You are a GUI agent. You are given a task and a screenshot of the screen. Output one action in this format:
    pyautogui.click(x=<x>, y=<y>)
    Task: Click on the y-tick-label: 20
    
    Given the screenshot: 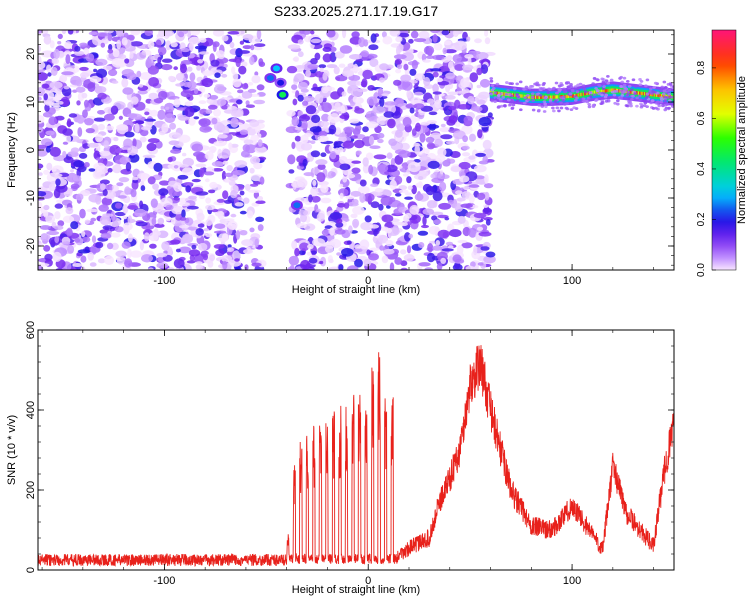 What is the action you would take?
    pyautogui.click(x=31, y=54)
    